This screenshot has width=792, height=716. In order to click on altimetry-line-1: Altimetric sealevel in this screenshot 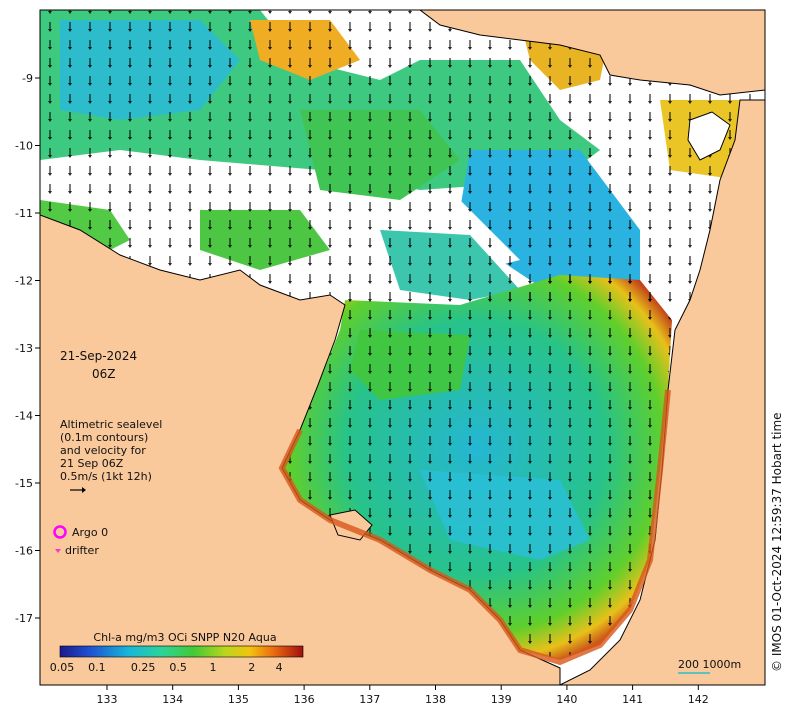, I will do `click(111, 424)`.